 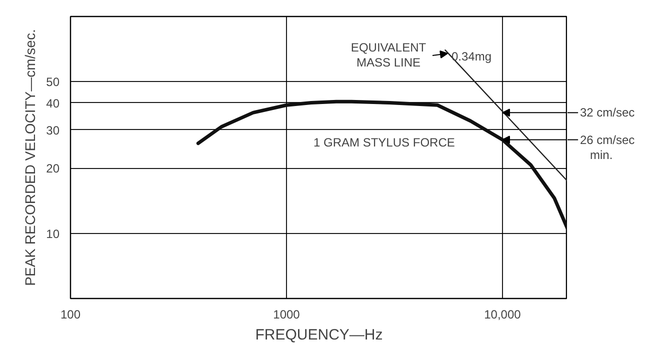 What do you see at coordinates (472, 57) in the screenshot?
I see `annotation: 0.34mg` at bounding box center [472, 57].